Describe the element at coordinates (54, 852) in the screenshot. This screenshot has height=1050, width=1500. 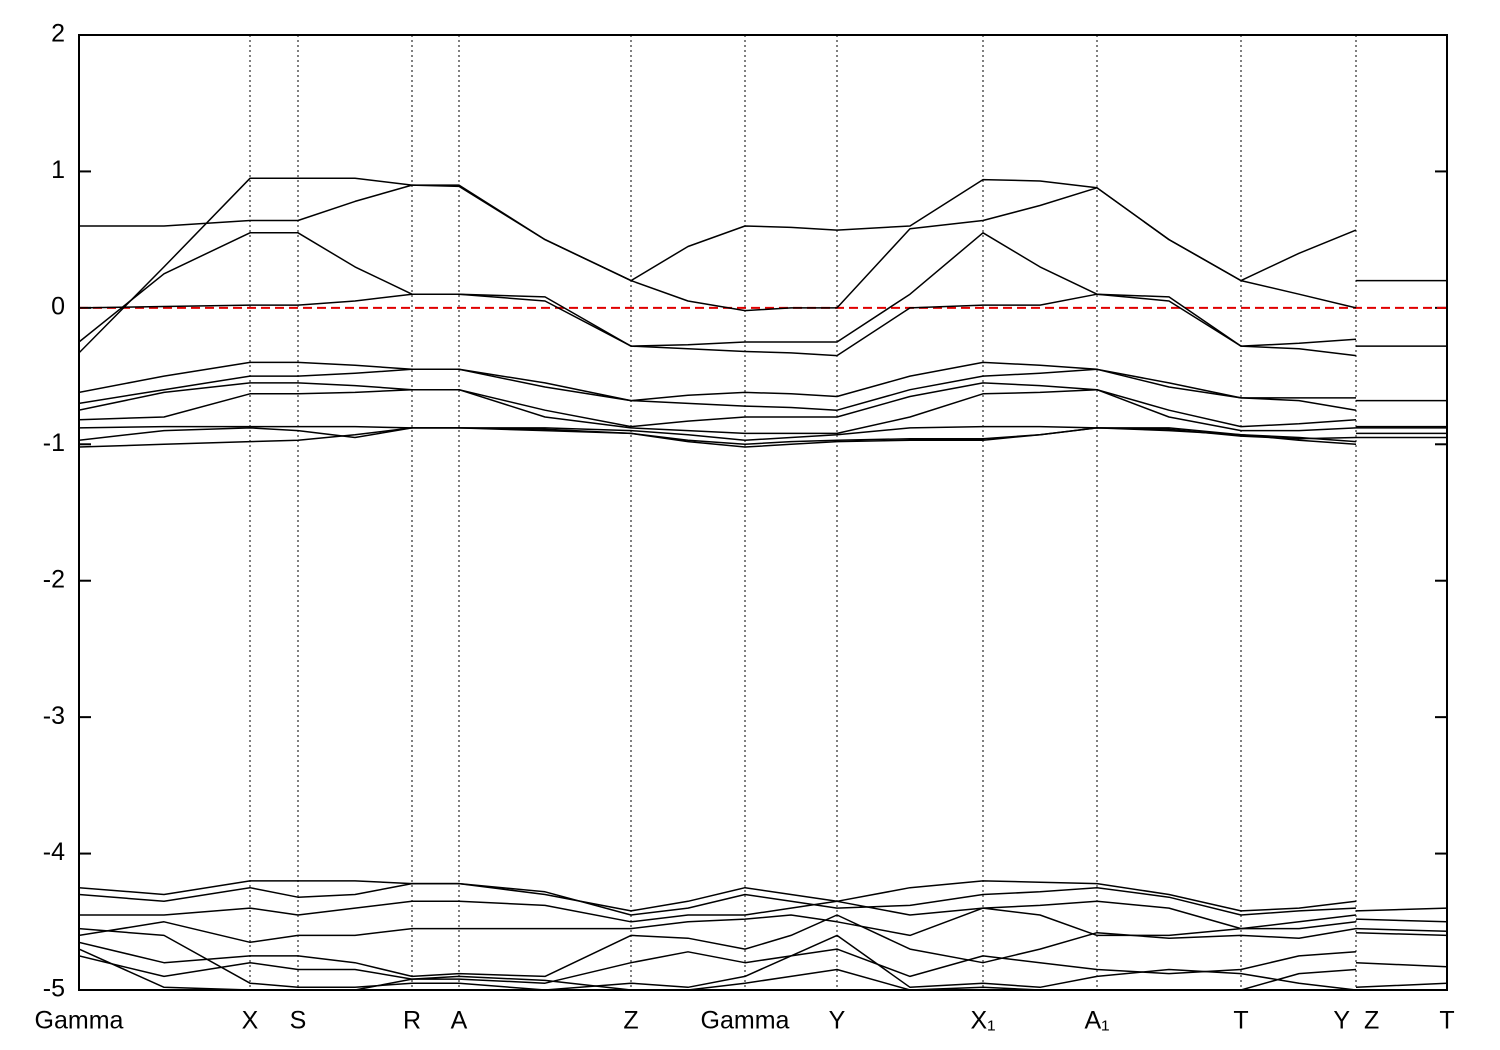
I see `y-tick-label: -4` at that location.